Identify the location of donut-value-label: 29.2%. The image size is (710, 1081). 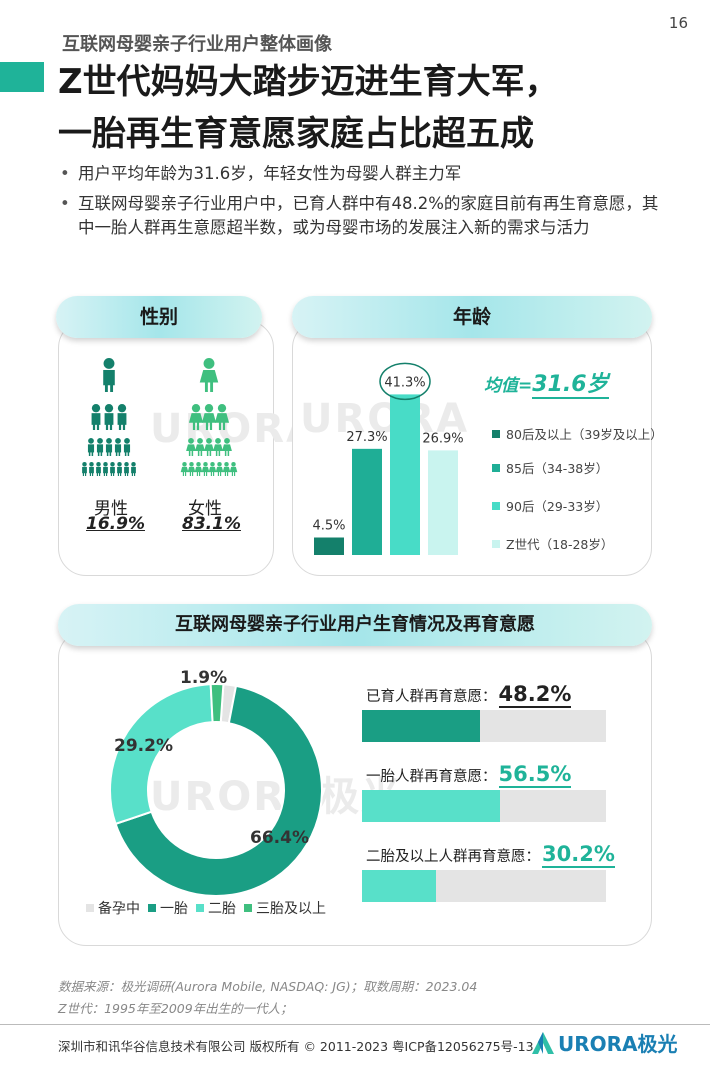
(143, 746).